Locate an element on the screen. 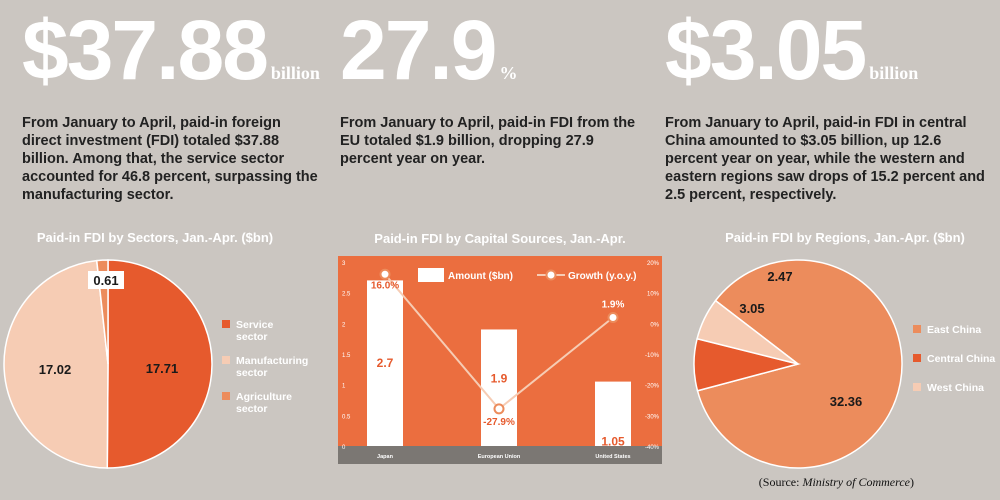  source-name: Ministry of Commerce is located at coordinates (856, 482).